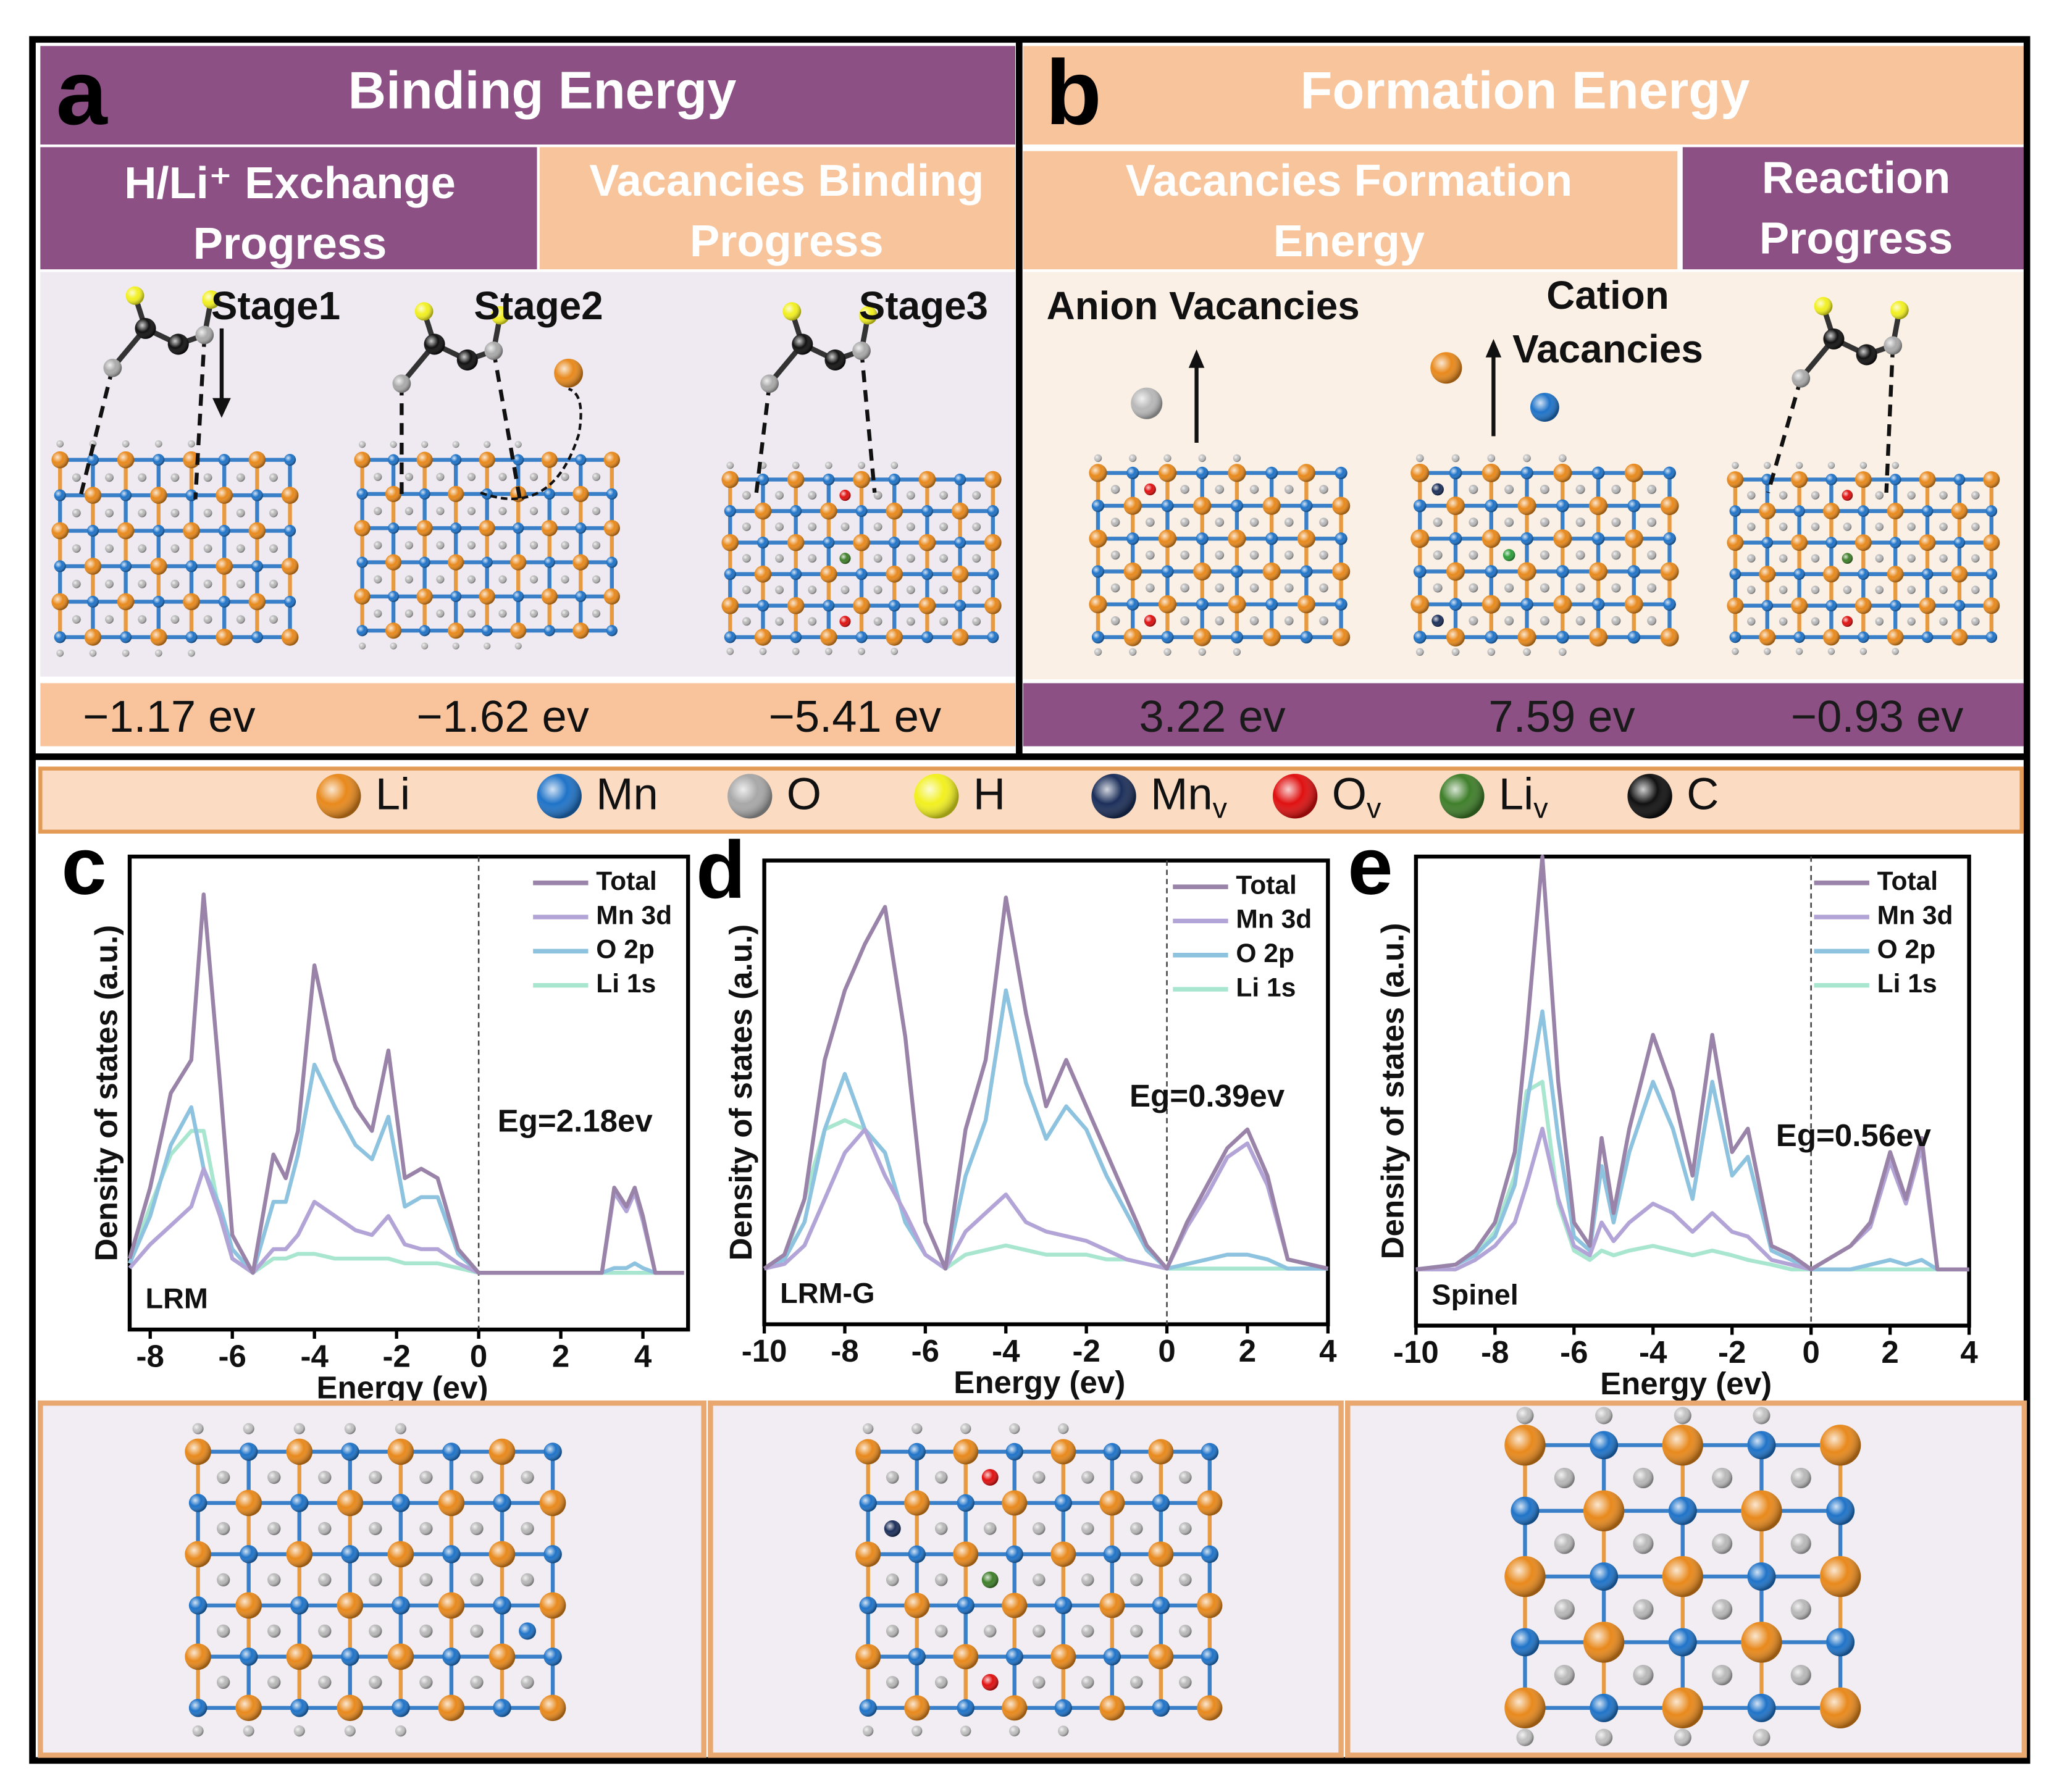  What do you see at coordinates (1854, 1135) in the screenshot?
I see `annotation: Eg=0.56ev` at bounding box center [1854, 1135].